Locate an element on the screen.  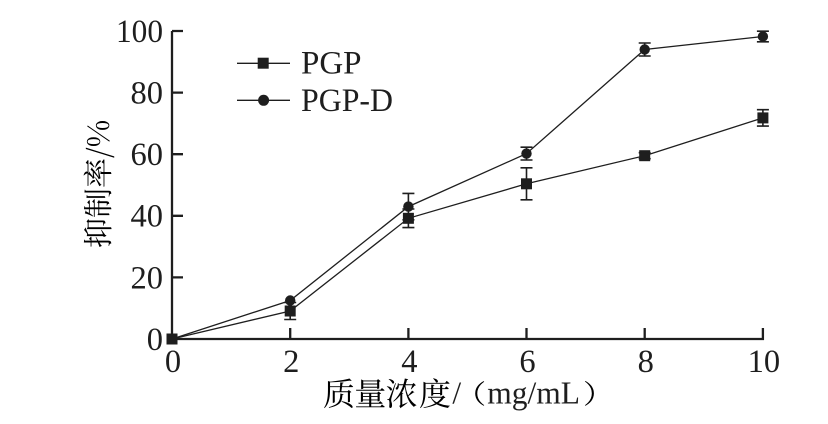
svg-text: PGP-D is located at coordinates (347, 101).